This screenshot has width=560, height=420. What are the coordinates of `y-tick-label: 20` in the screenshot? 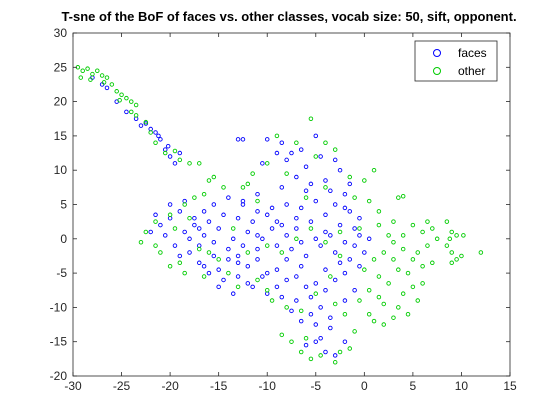 It's located at (61, 102).